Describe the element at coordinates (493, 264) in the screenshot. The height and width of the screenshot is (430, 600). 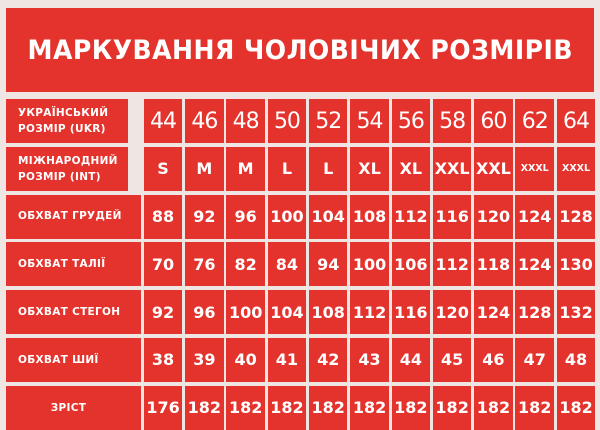
I see `cell-waist: 118` at that location.